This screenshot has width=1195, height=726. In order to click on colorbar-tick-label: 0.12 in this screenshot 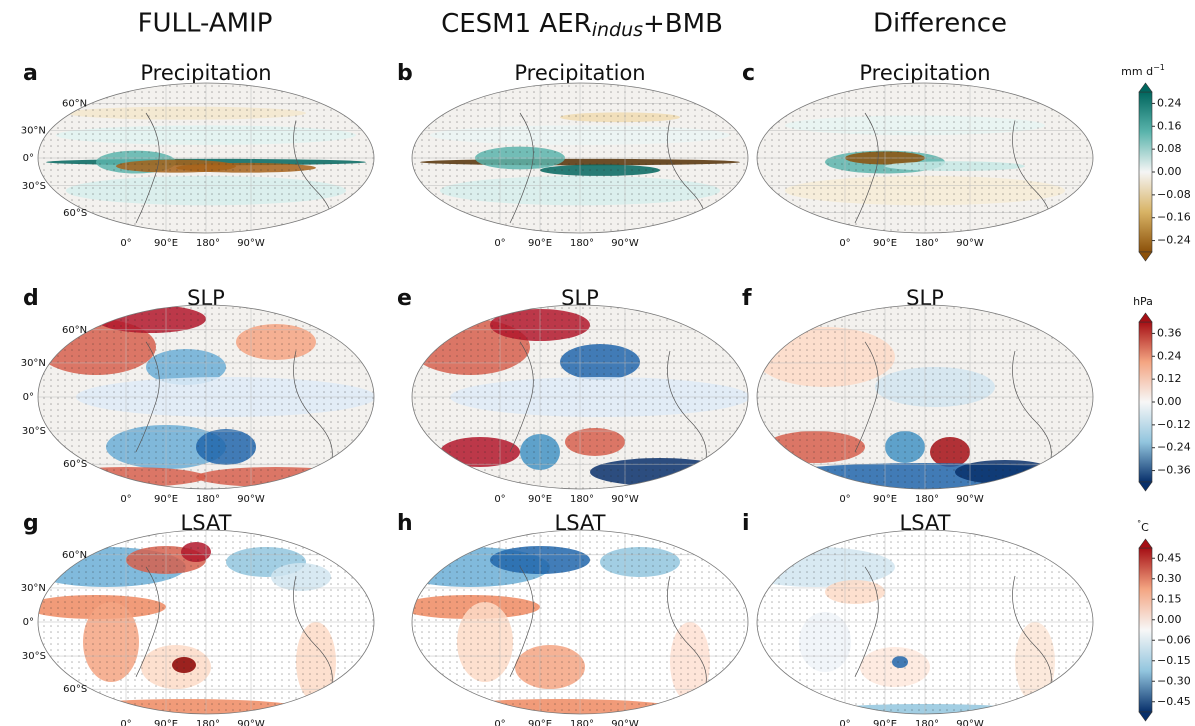, I will do `click(1169, 378)`.